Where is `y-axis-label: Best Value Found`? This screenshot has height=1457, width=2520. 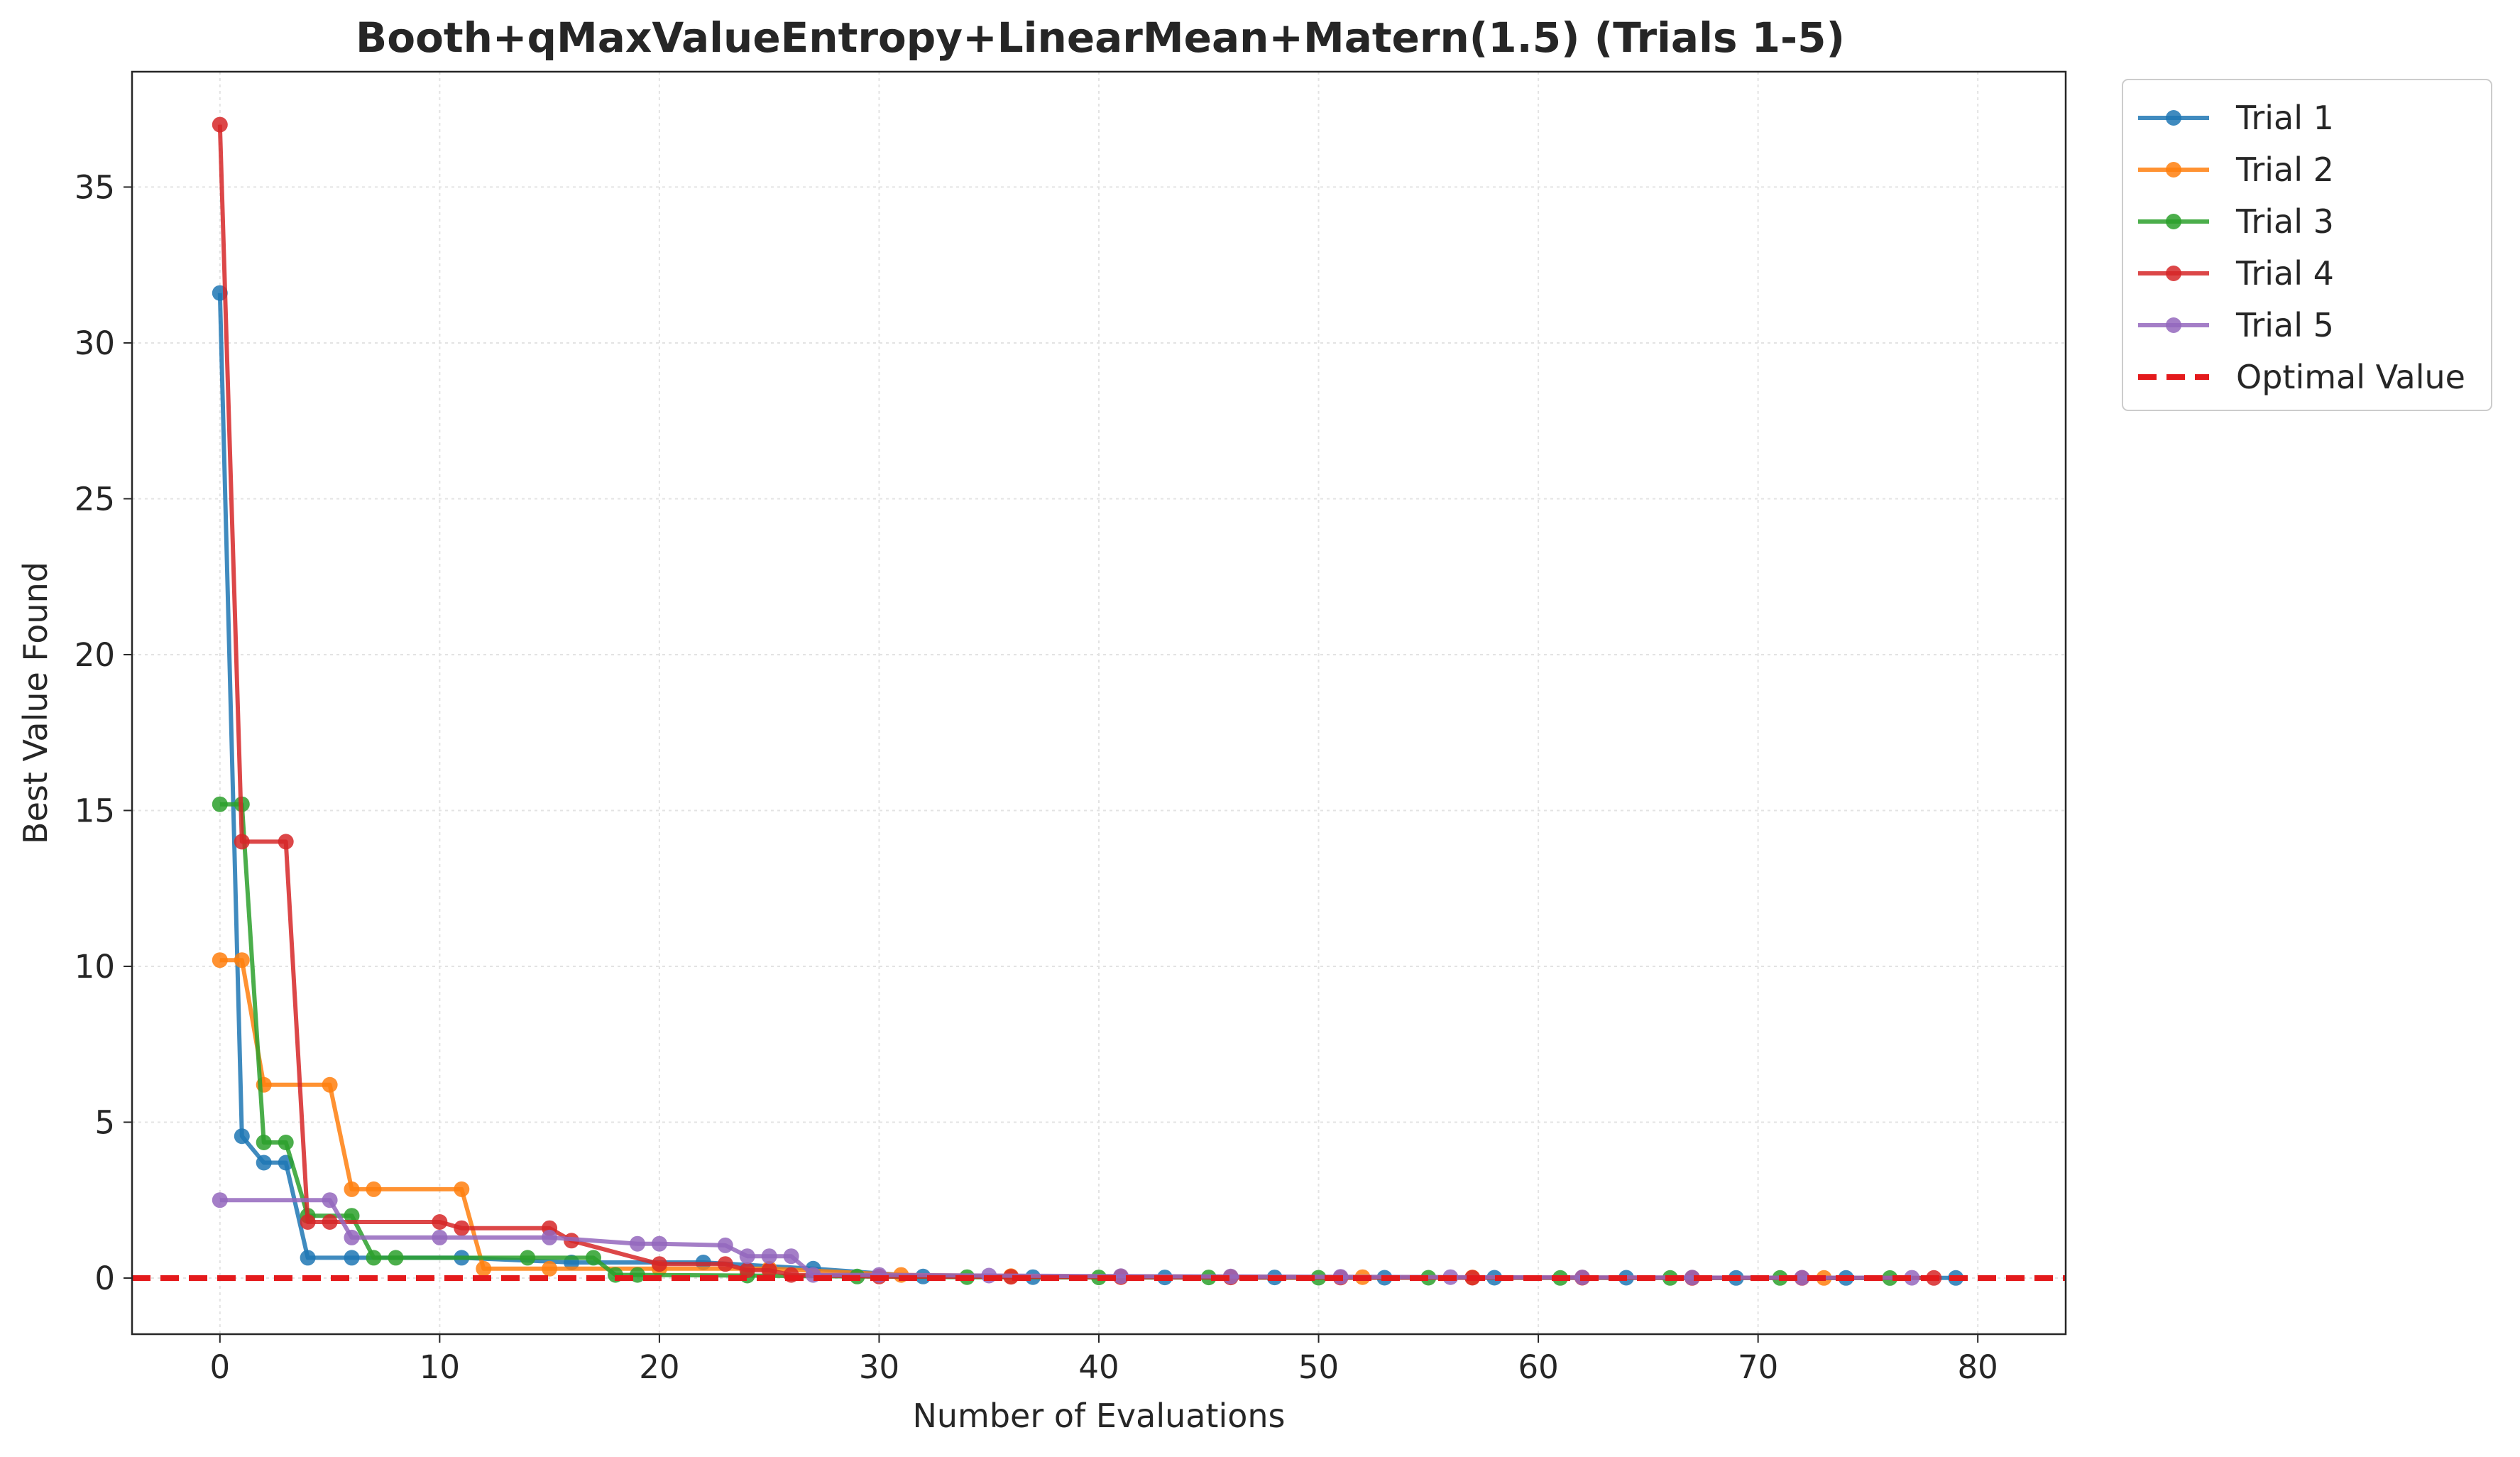 y-axis-label: Best Value Found is located at coordinates (36, 703).